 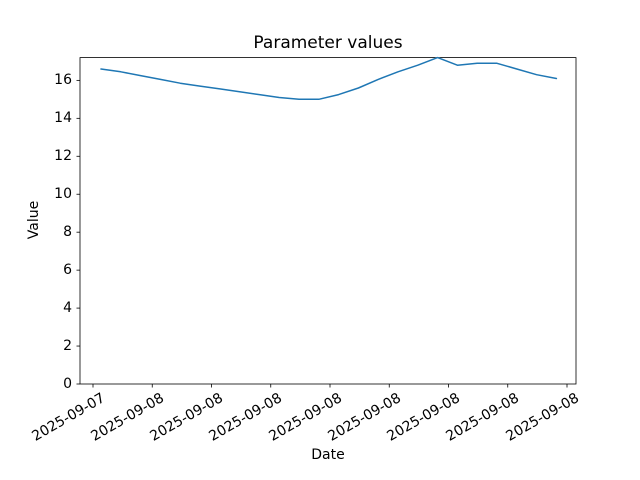 I want to click on y-tick-label: 12, so click(x=63, y=155).